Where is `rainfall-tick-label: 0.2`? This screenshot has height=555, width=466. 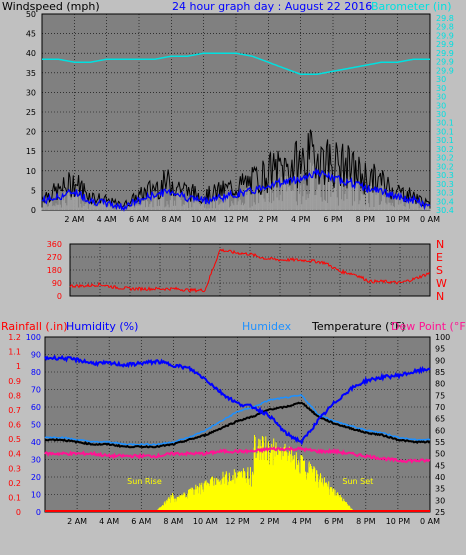
rainfall-tick-label: 0.2 is located at coordinates (14, 483).